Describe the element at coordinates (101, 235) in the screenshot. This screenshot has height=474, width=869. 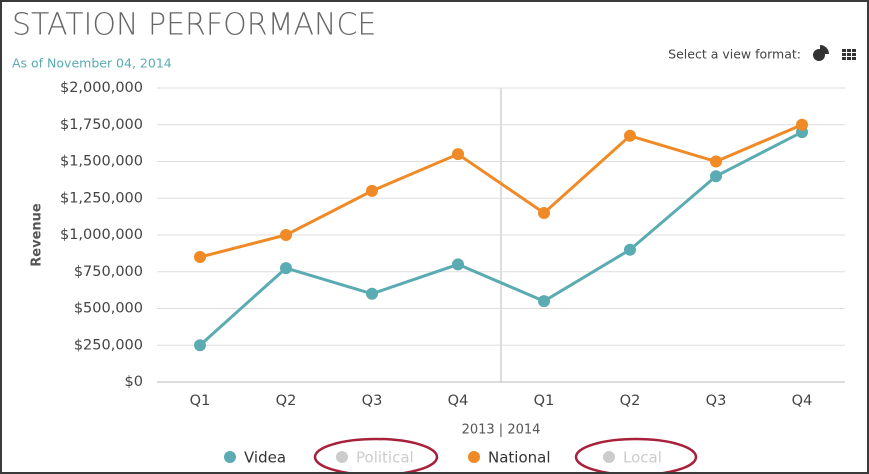
I see `y-tick-label: $1,000,000` at that location.